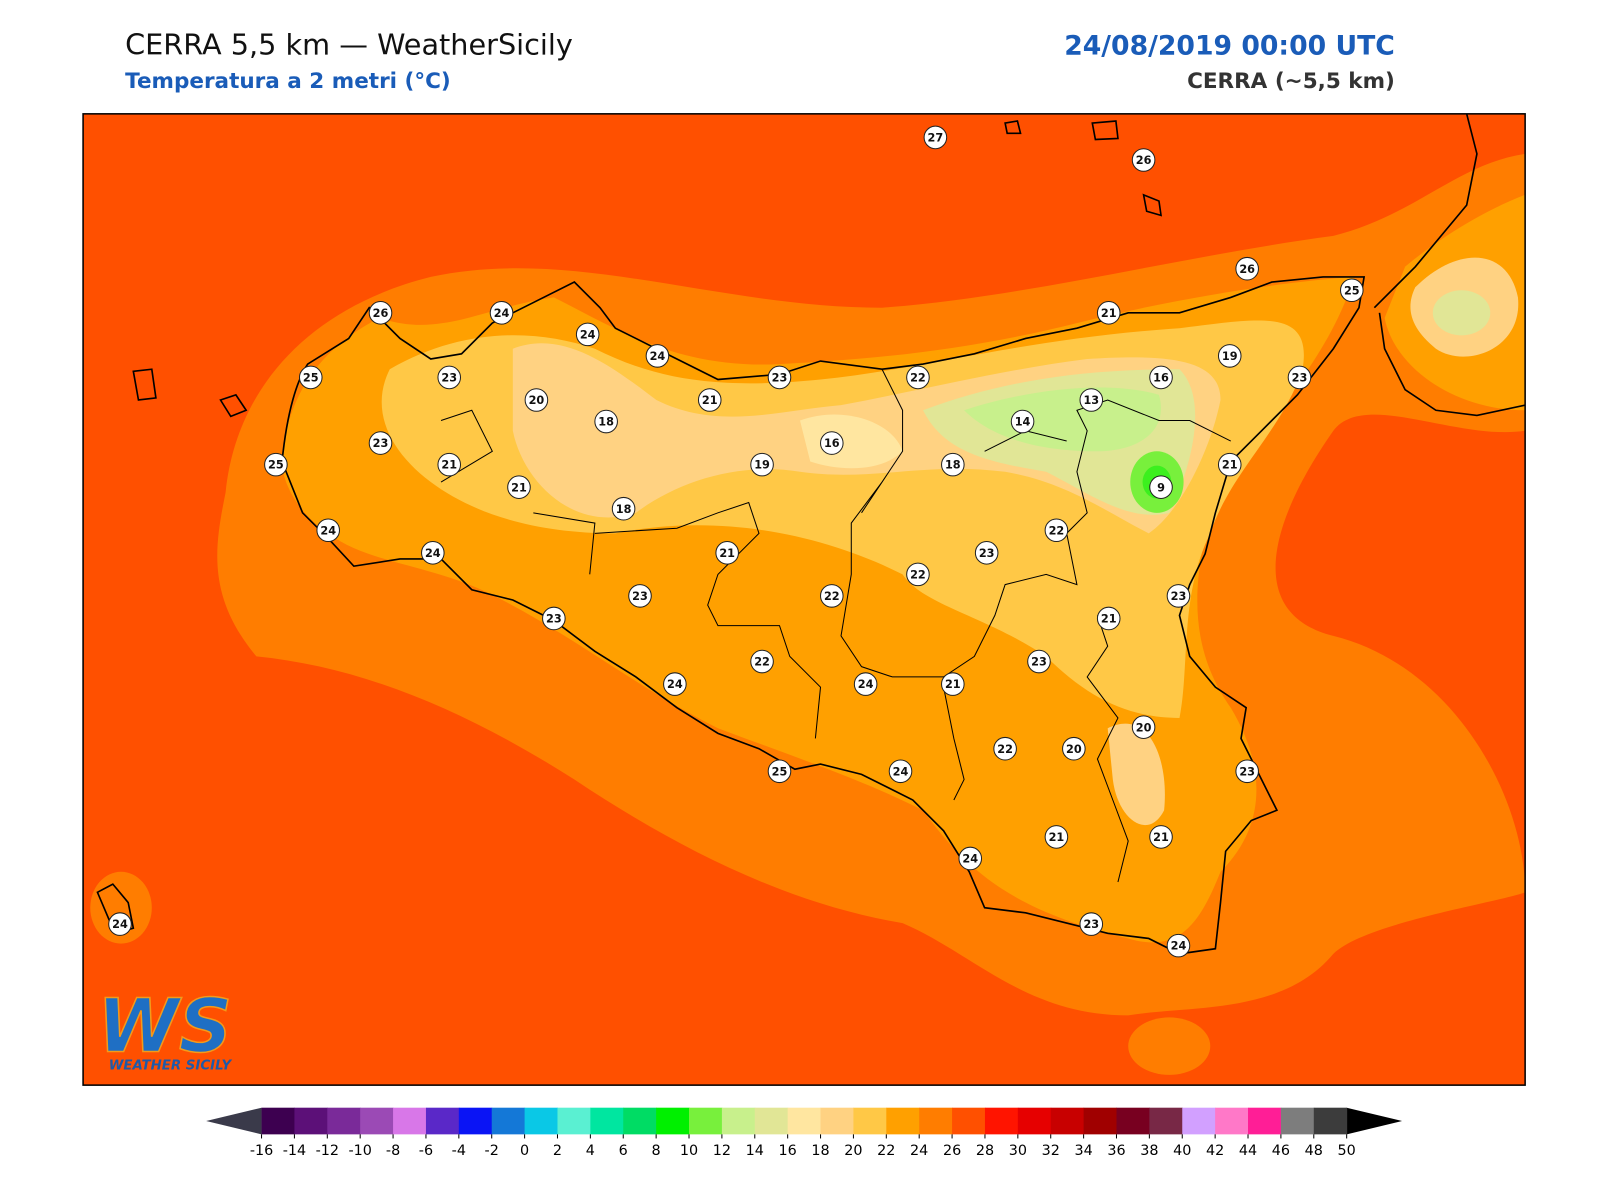 The image size is (1600, 1200). I want to click on colorbar-tick-label: 38, so click(1149, 1151).